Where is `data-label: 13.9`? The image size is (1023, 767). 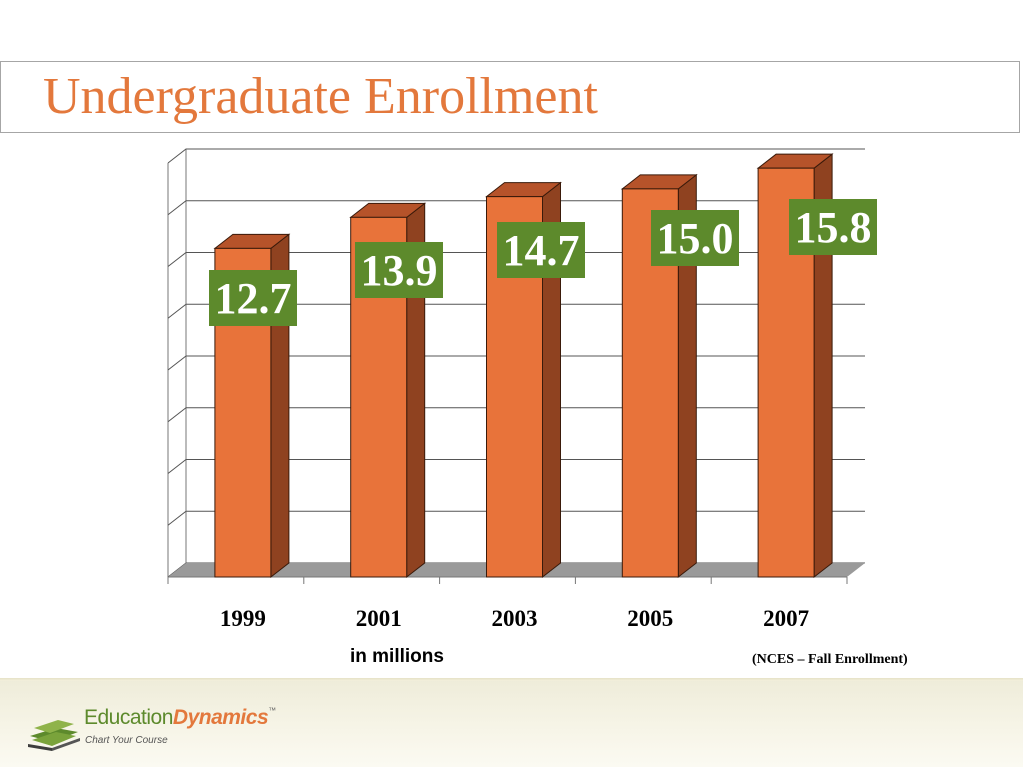
data-label: 13.9 is located at coordinates (399, 270).